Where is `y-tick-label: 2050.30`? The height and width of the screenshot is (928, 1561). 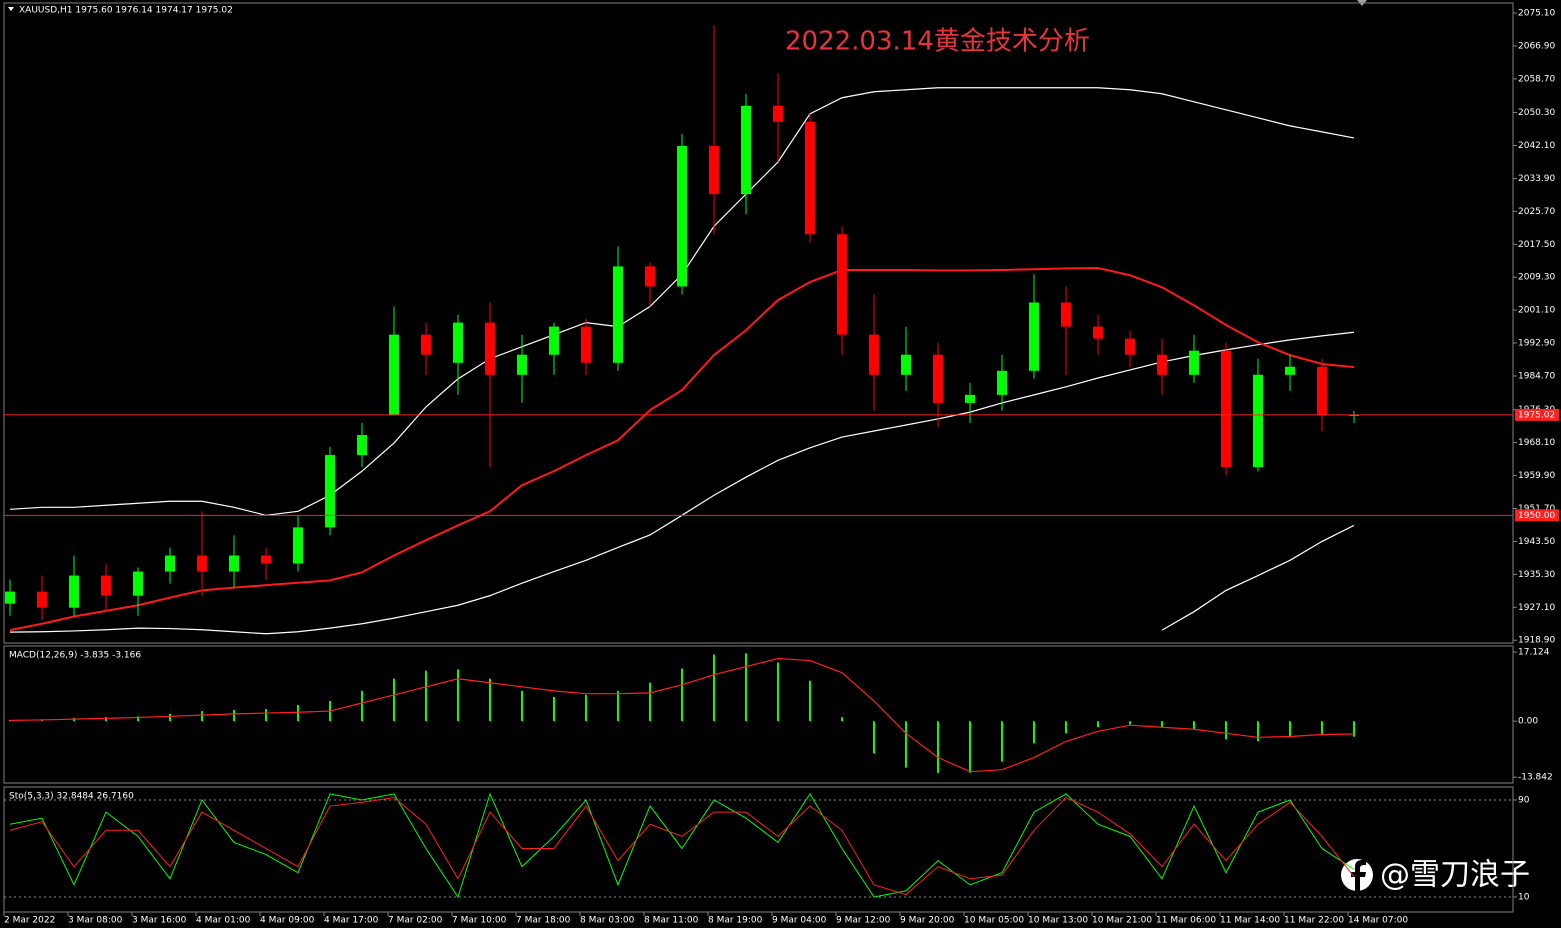
y-tick-label: 2050.30 is located at coordinates (1536, 113).